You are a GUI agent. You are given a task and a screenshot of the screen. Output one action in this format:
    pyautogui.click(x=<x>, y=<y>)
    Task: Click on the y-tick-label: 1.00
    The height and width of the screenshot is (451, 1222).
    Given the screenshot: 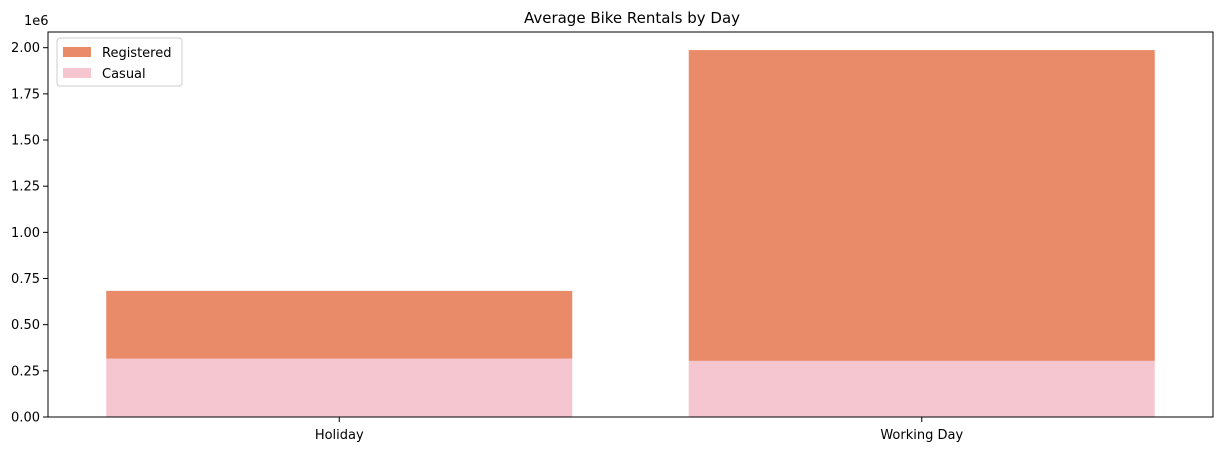 What is the action you would take?
    pyautogui.click(x=25, y=233)
    